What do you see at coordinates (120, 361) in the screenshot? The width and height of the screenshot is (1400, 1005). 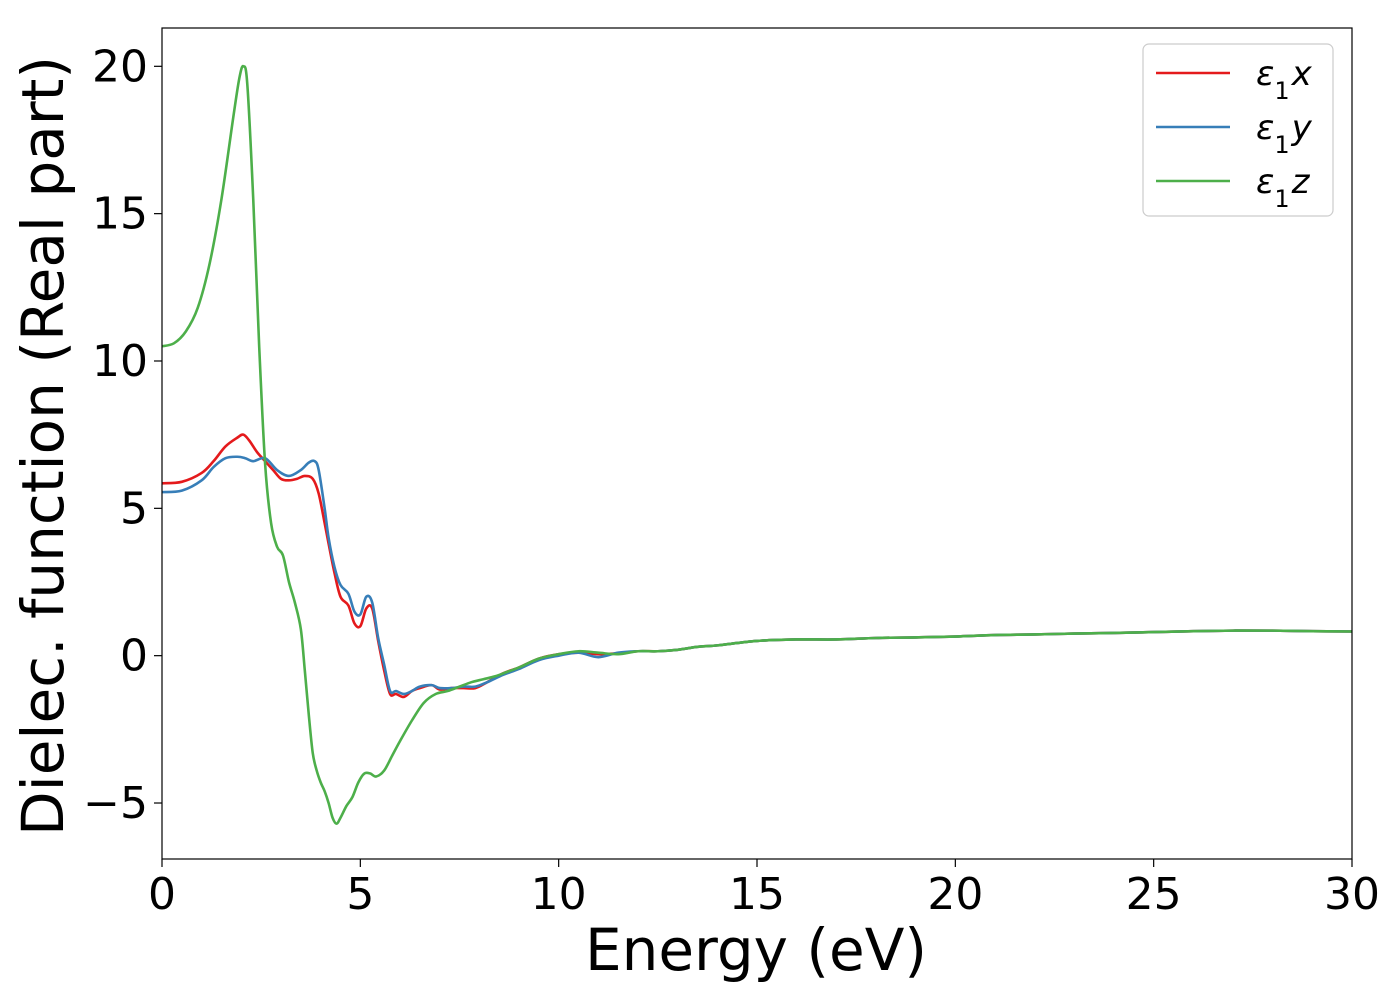 I see `y-tick-label: 10` at bounding box center [120, 361].